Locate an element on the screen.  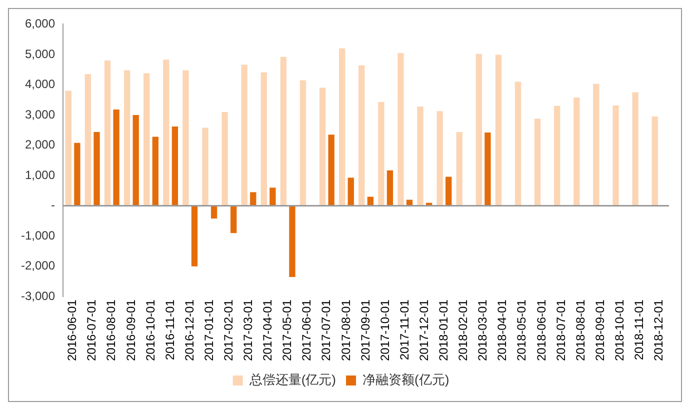
legend-label: 净融资额(亿元) is located at coordinates (406, 380).